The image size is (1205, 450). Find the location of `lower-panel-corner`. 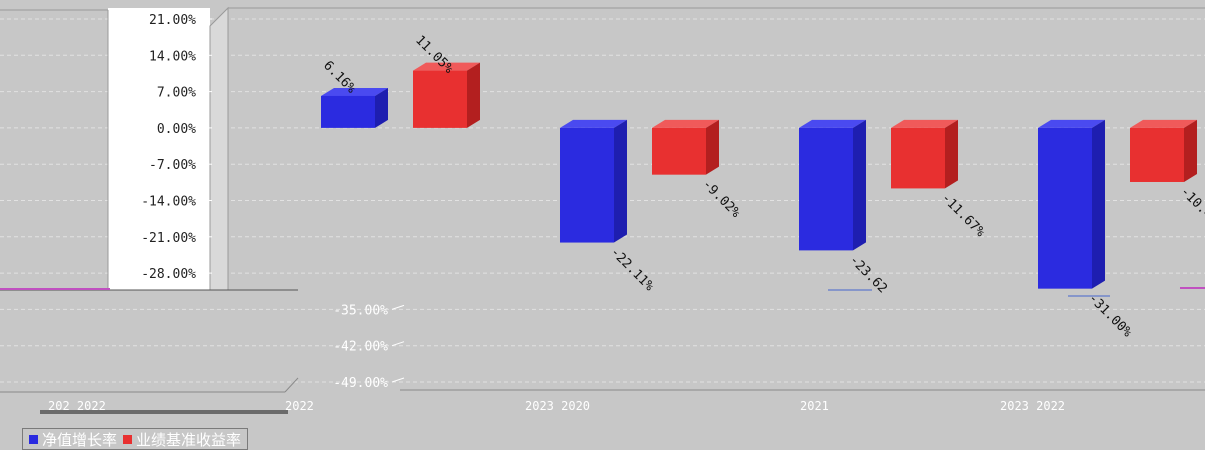

lower-panel-corner is located at coordinates (291, 385).